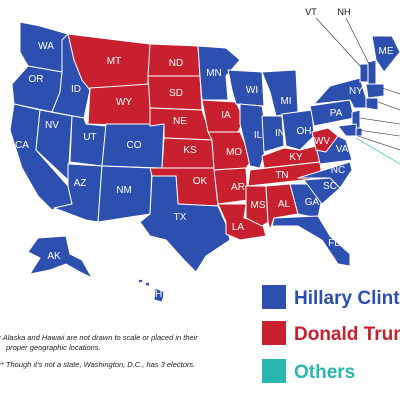  Describe the element at coordinates (375, 91) in the screenshot. I see `state-ma` at that location.